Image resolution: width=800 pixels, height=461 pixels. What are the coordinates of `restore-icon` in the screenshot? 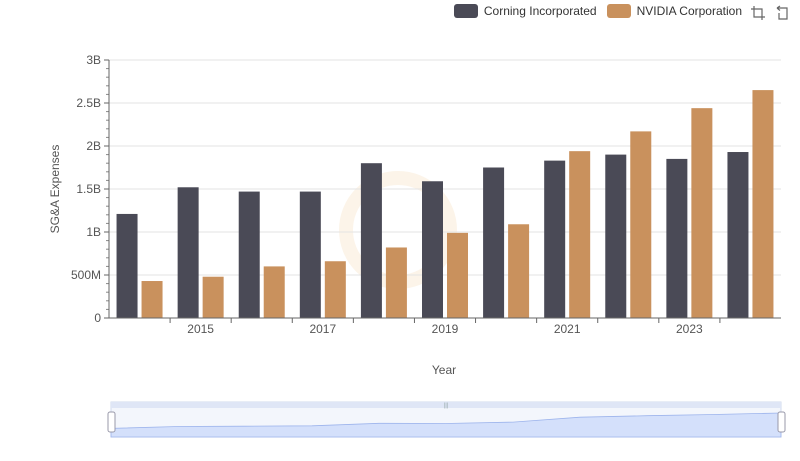 It's located at (782, 13).